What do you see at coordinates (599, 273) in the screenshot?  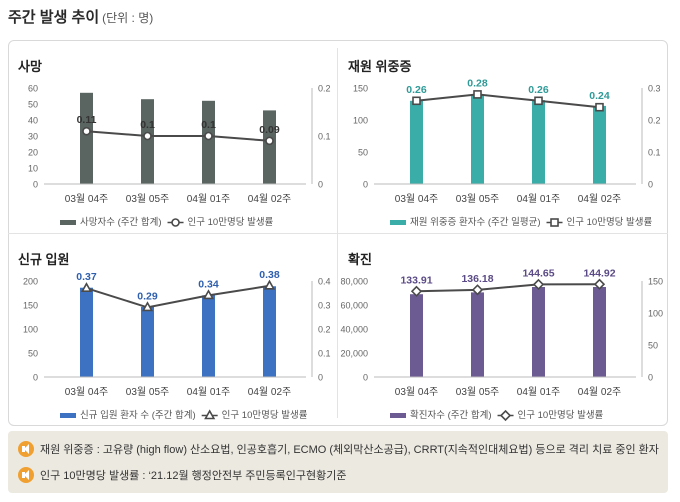 I see `data-label: 144.92` at bounding box center [599, 273].